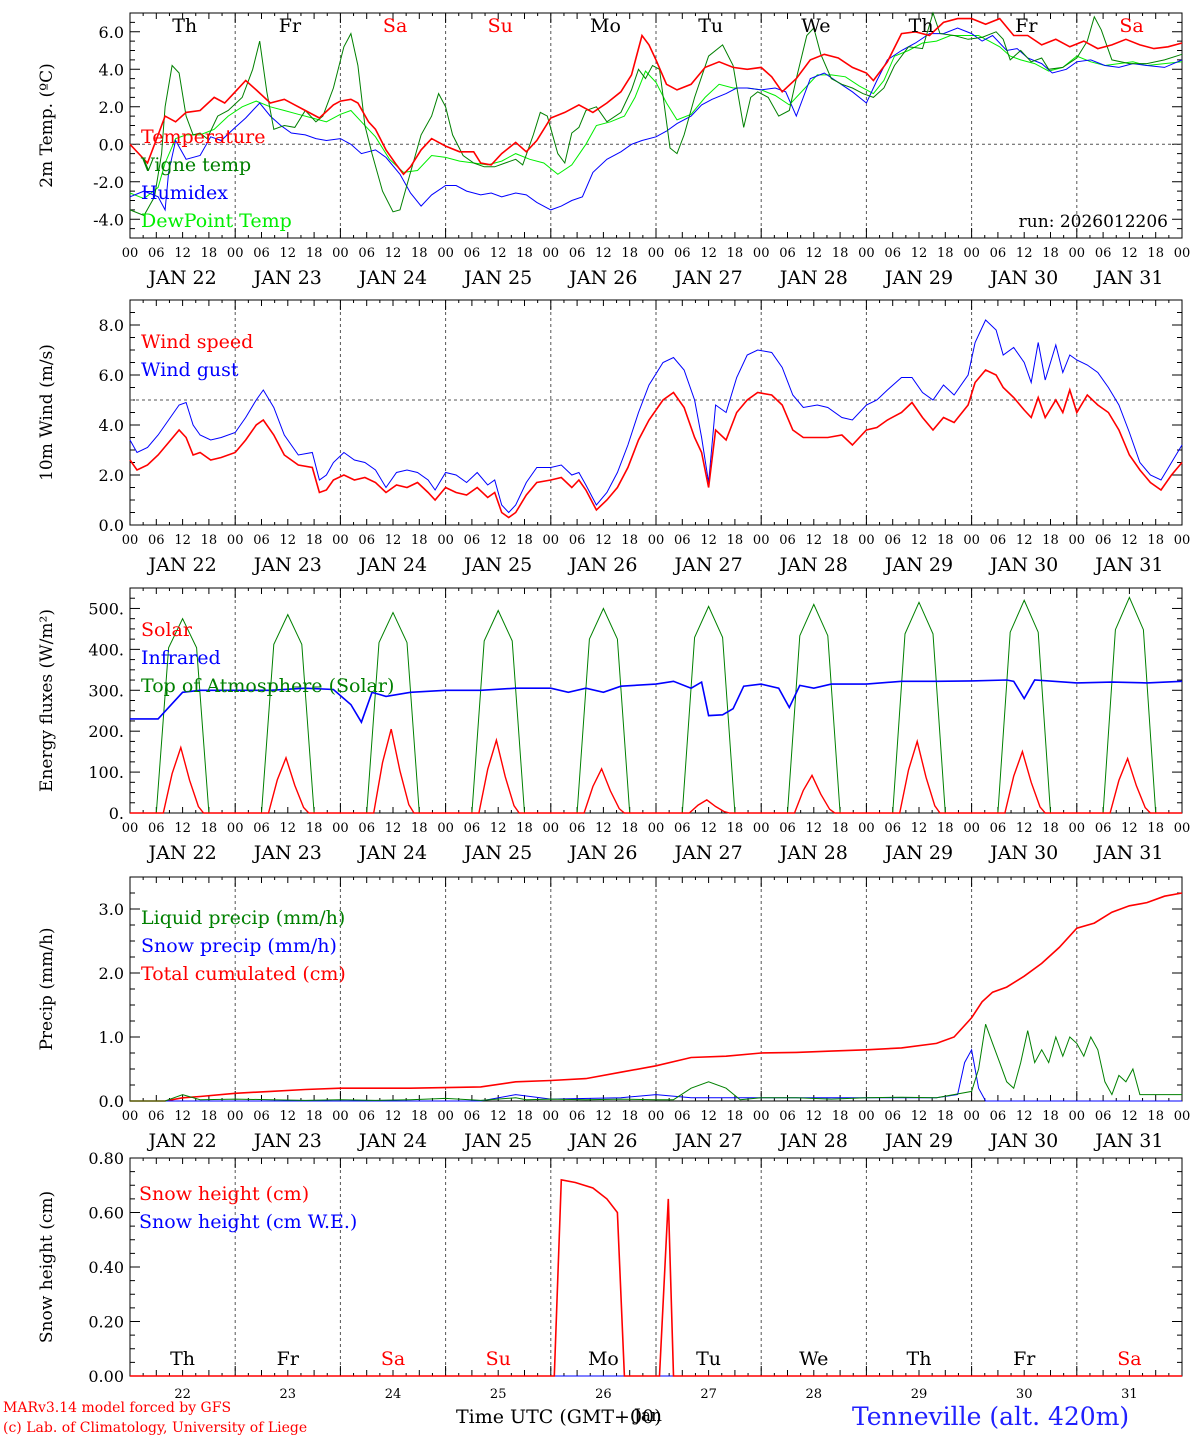  I want to click on x-date-label: JAN 25, so click(497, 565).